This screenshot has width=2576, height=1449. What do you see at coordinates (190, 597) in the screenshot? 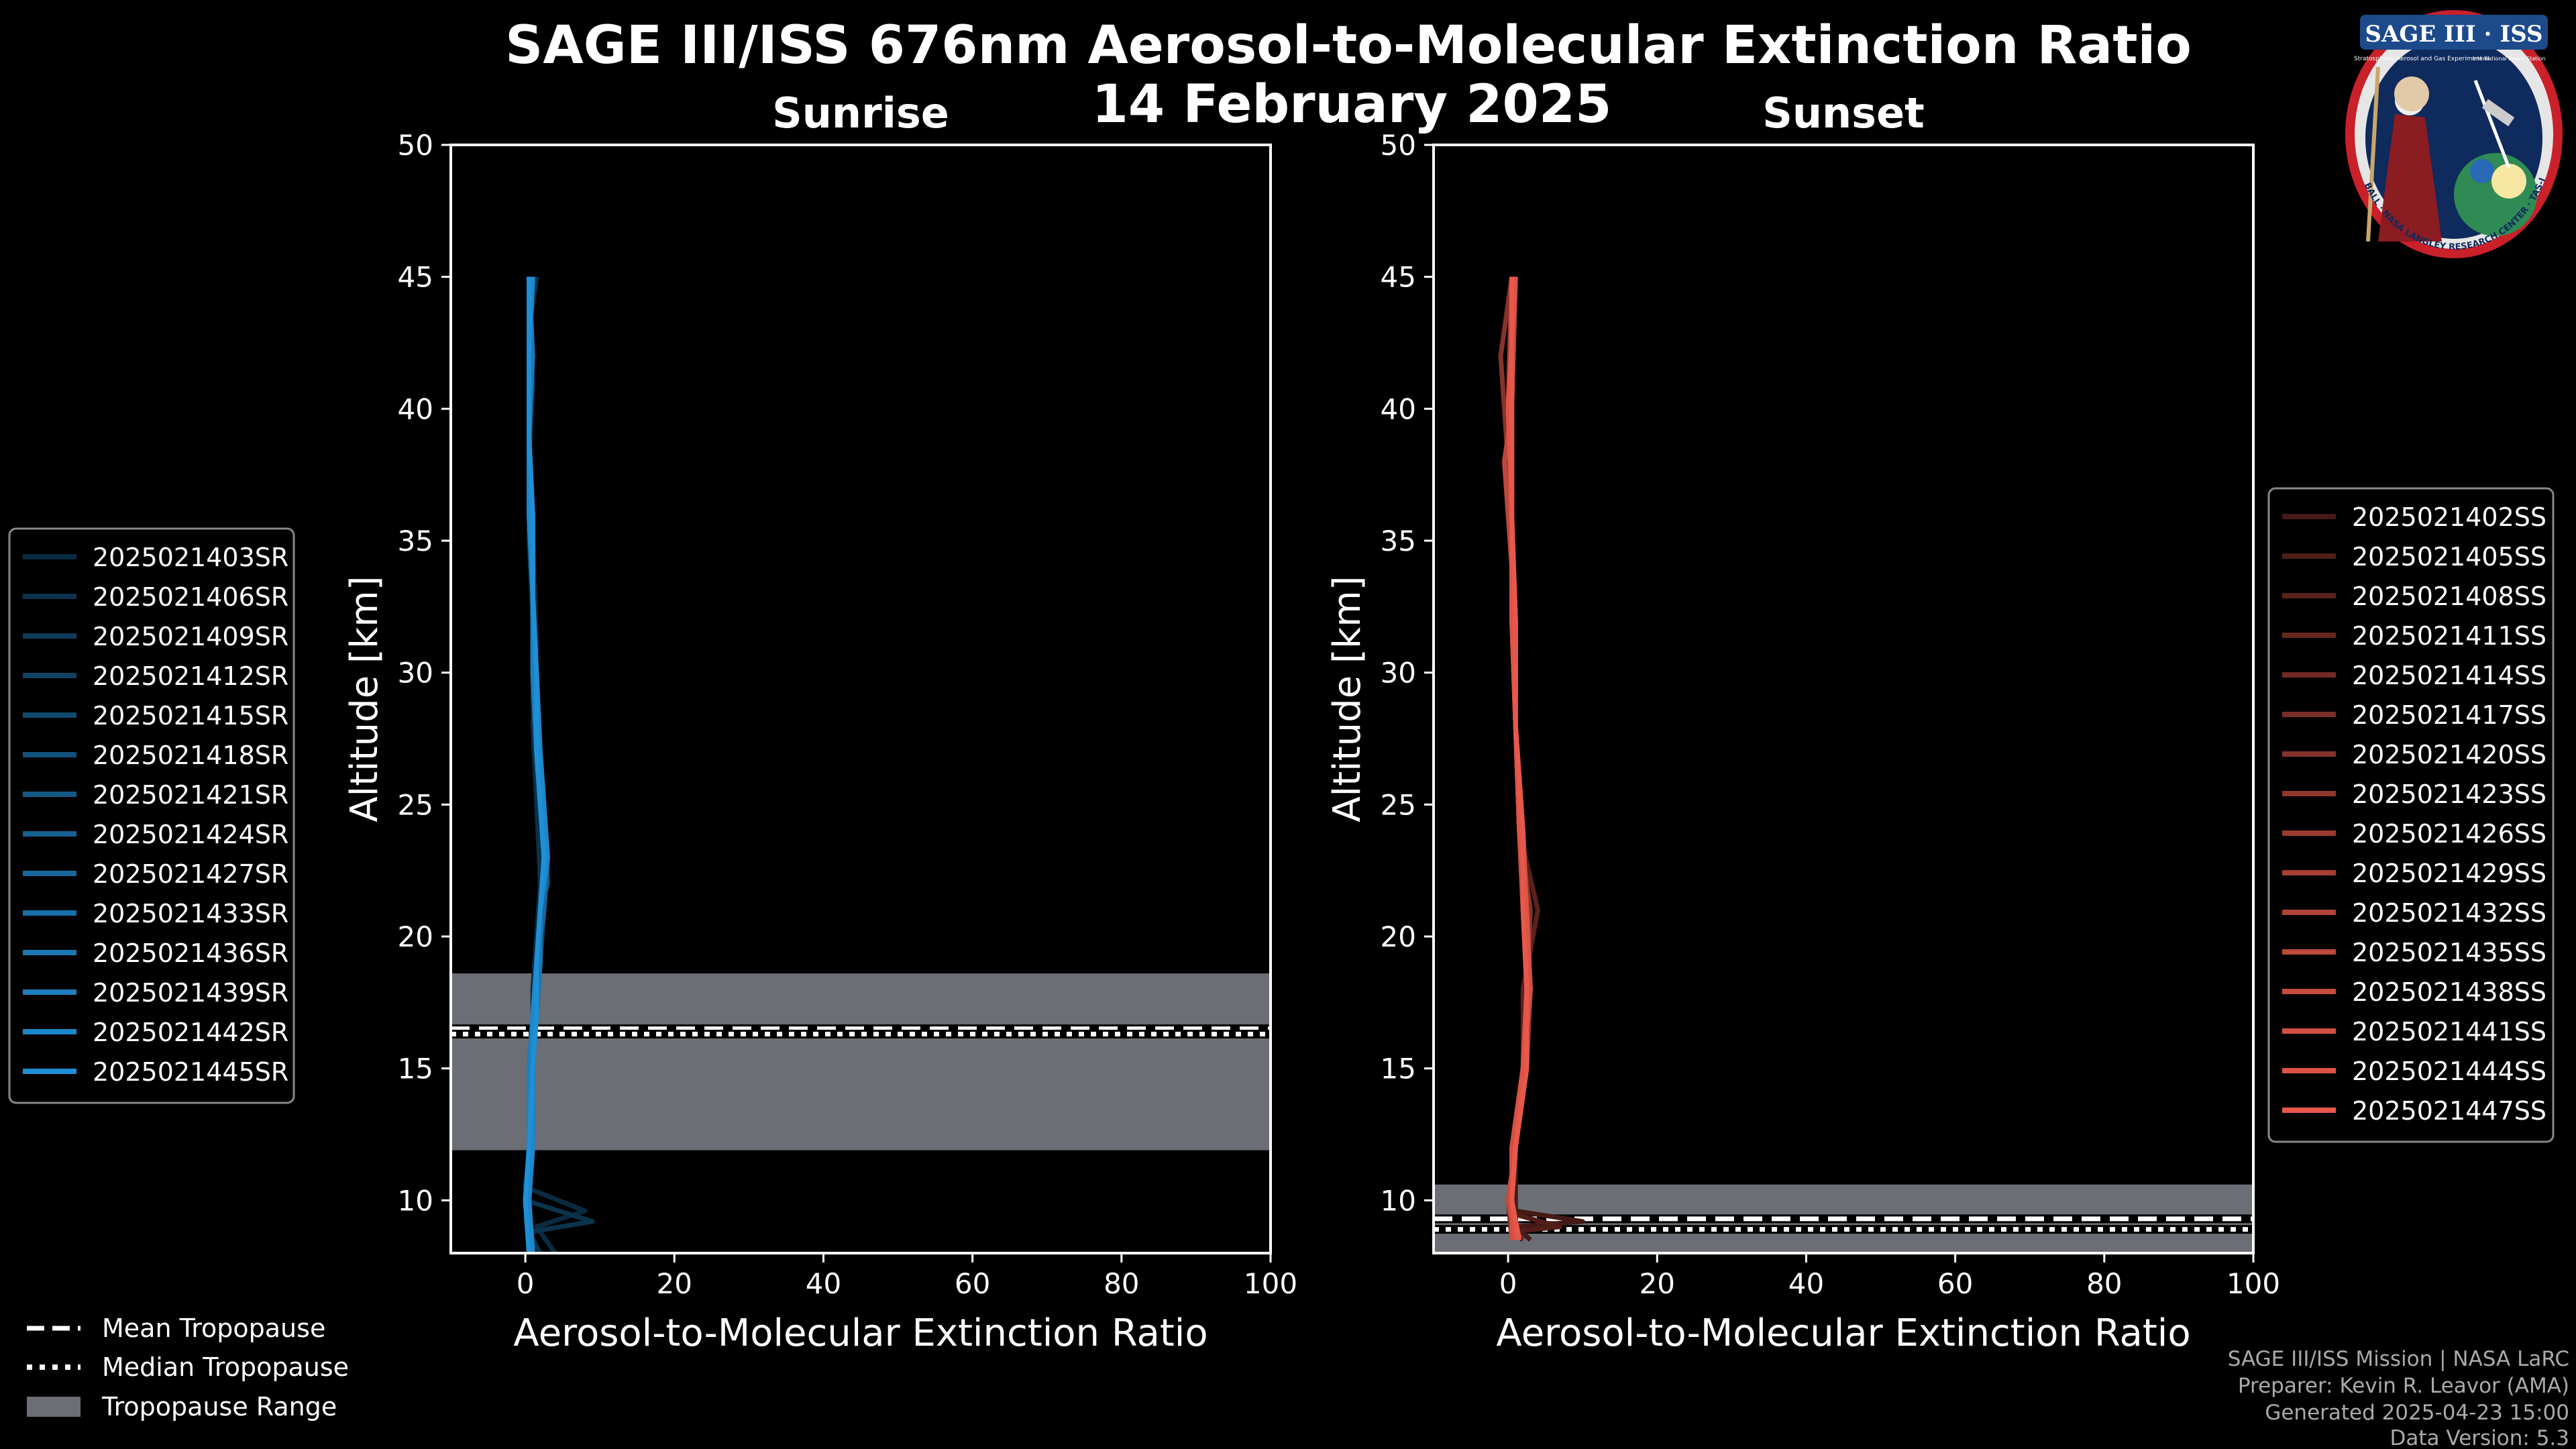
I see `sunrise-legend-label: 2025021406SR` at bounding box center [190, 597].